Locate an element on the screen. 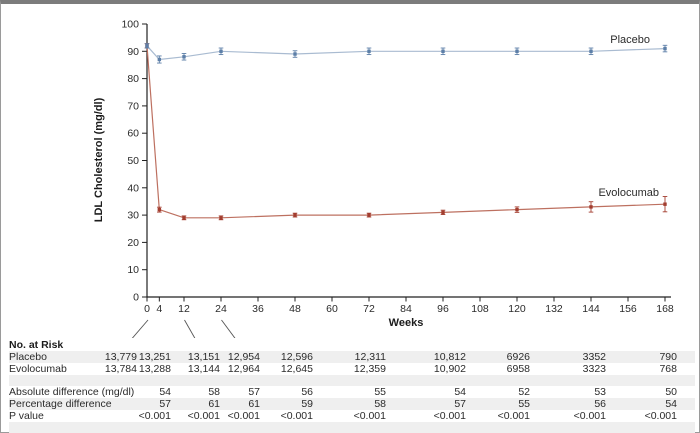 The image size is (700, 433). svg-text: 100 is located at coordinates (130, 25).